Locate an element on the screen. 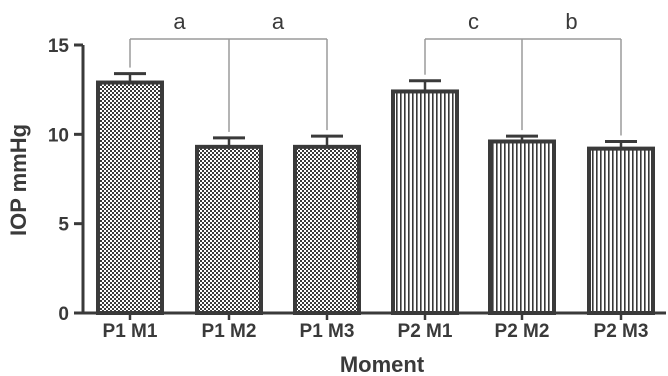 This screenshot has width=668, height=376. y-tick-label: 5 is located at coordinates (63, 225).